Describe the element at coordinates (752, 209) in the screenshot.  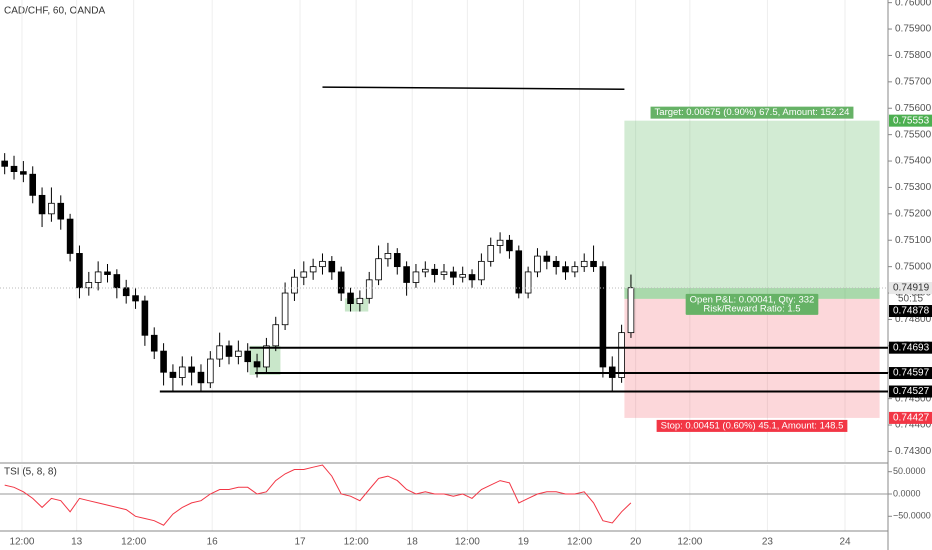
I see `profit-zone` at that location.